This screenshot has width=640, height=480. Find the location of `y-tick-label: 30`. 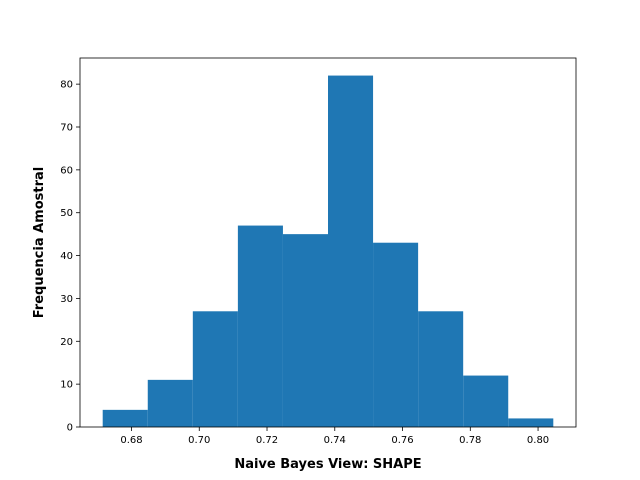

y-tick-label: 30 is located at coordinates (66, 299).